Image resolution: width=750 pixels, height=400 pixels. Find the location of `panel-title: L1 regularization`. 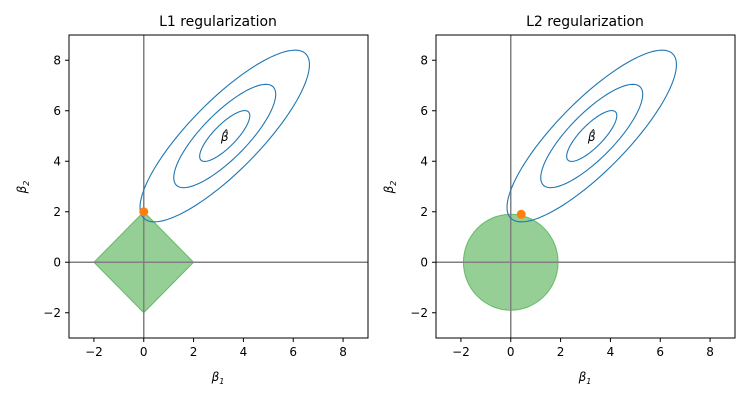

panel-title: L1 regularization is located at coordinates (218, 22).